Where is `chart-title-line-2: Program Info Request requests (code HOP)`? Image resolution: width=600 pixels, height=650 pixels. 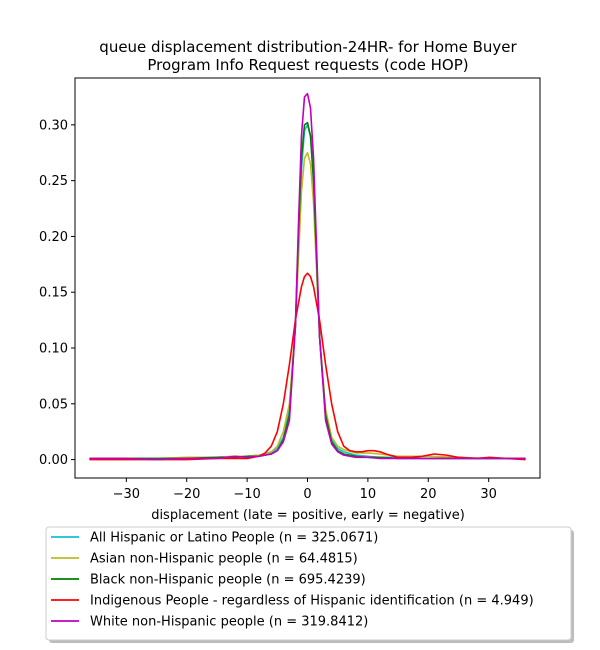 chart-title-line-2: Program Info Request requests (code HOP) is located at coordinates (307, 65).